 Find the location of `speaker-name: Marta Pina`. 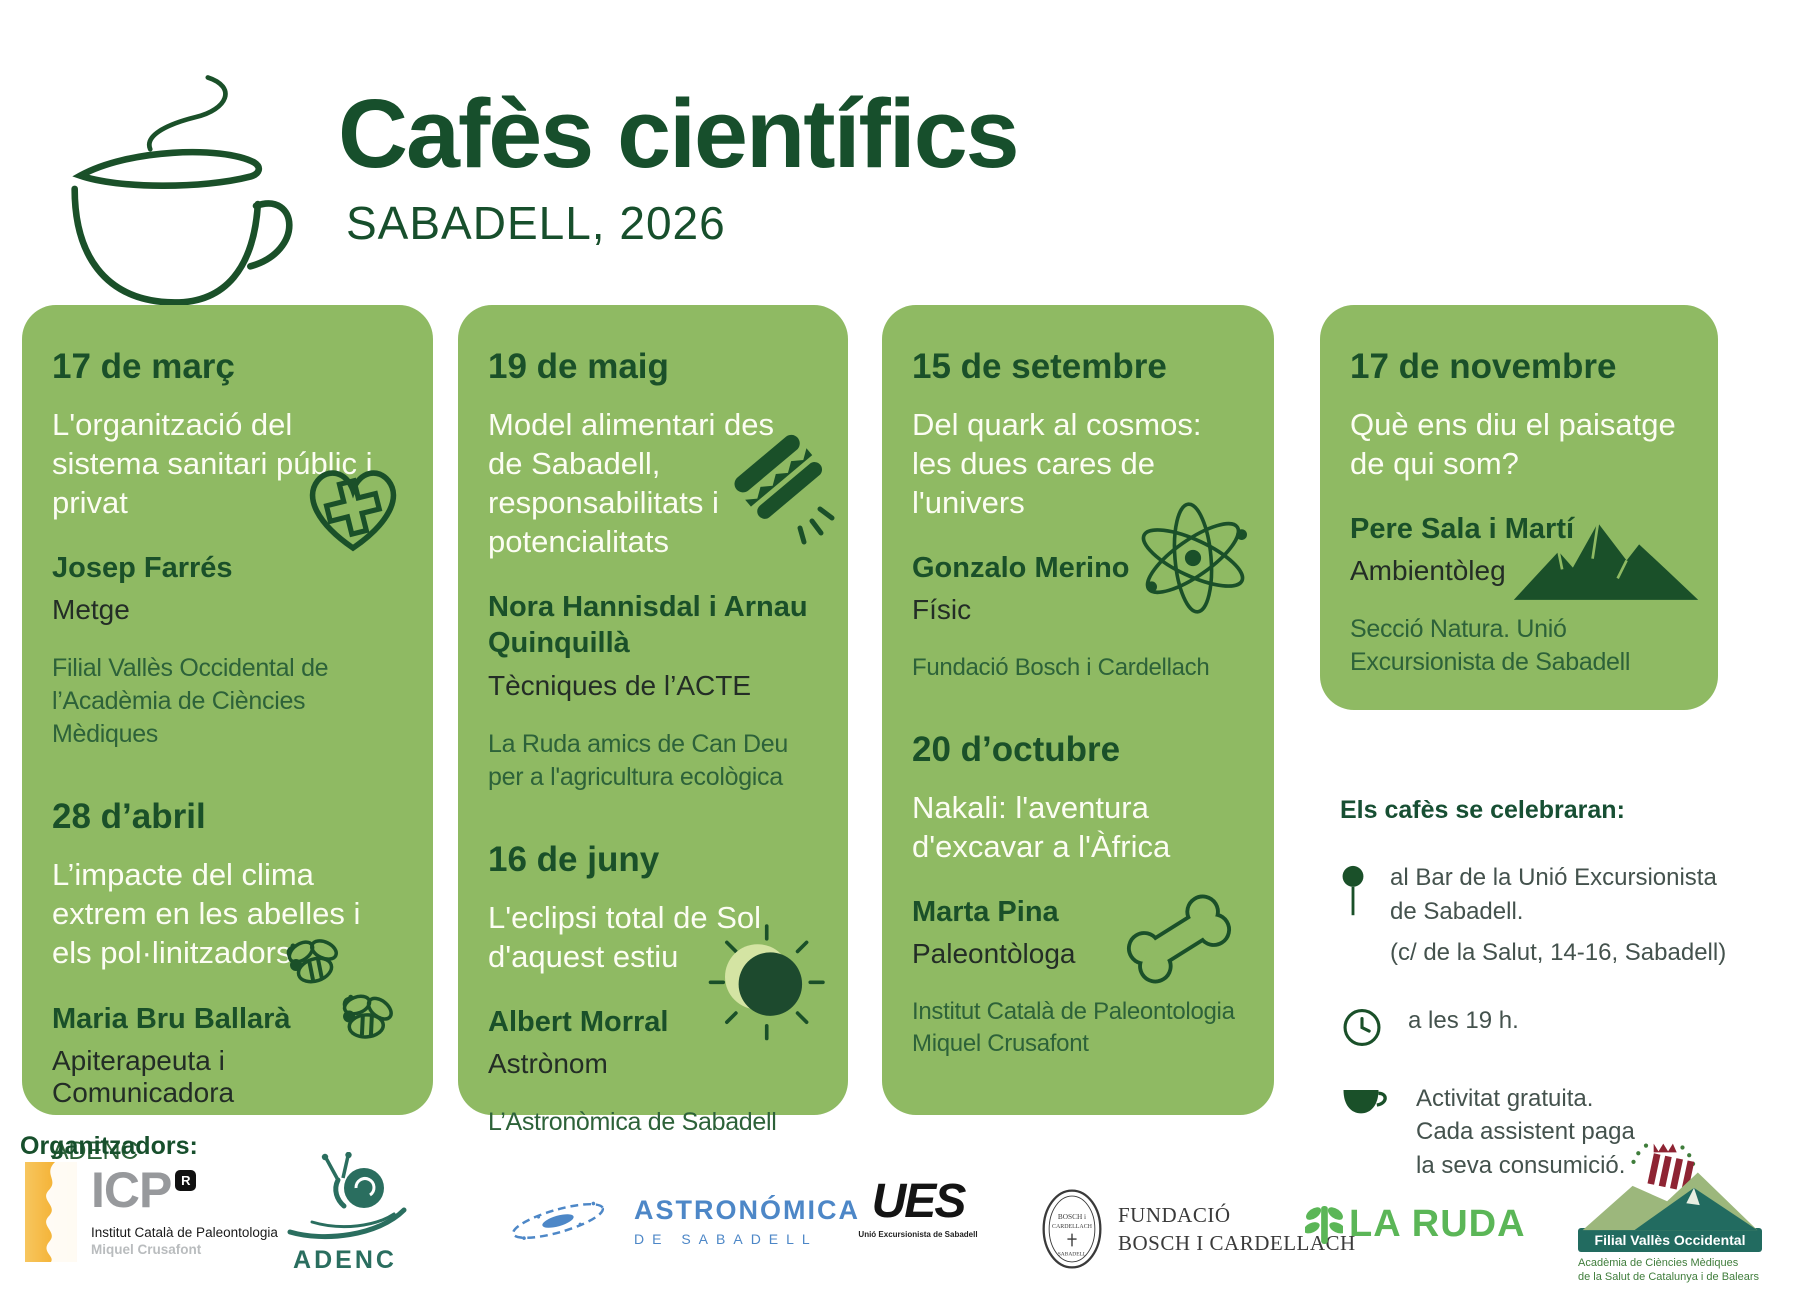

speaker-name: Marta Pina is located at coordinates (985, 912).